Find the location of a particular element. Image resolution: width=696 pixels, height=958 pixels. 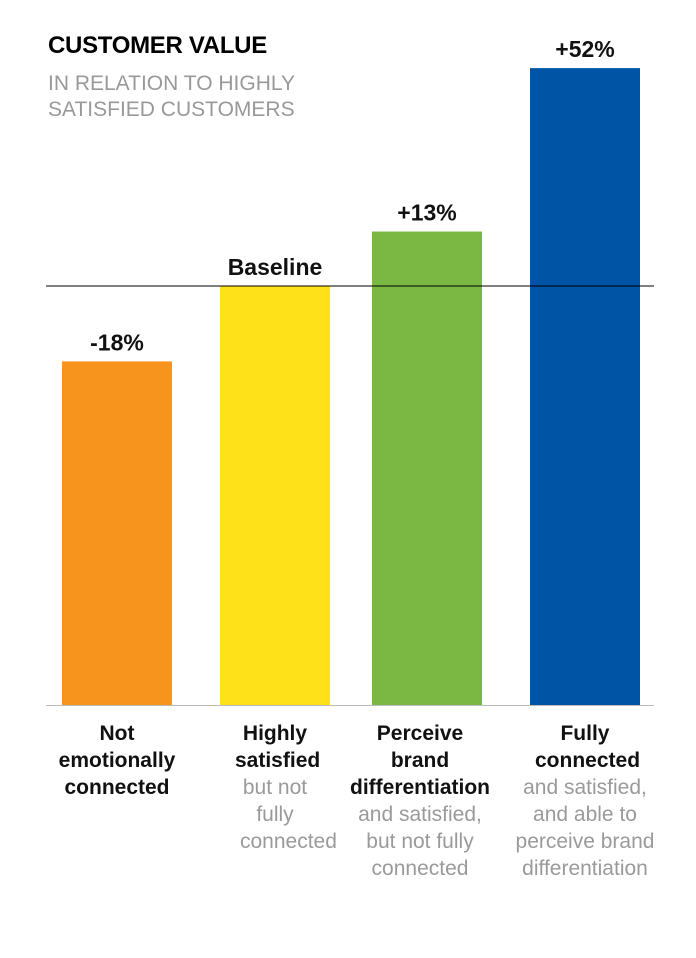

data-label-1: Baseline is located at coordinates (275, 267).